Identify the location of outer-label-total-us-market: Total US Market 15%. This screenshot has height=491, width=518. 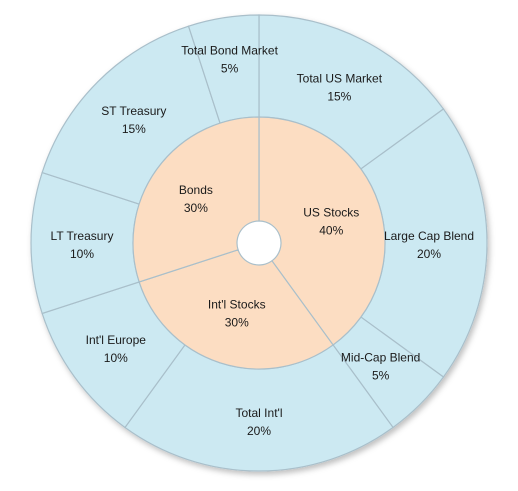
(340, 87).